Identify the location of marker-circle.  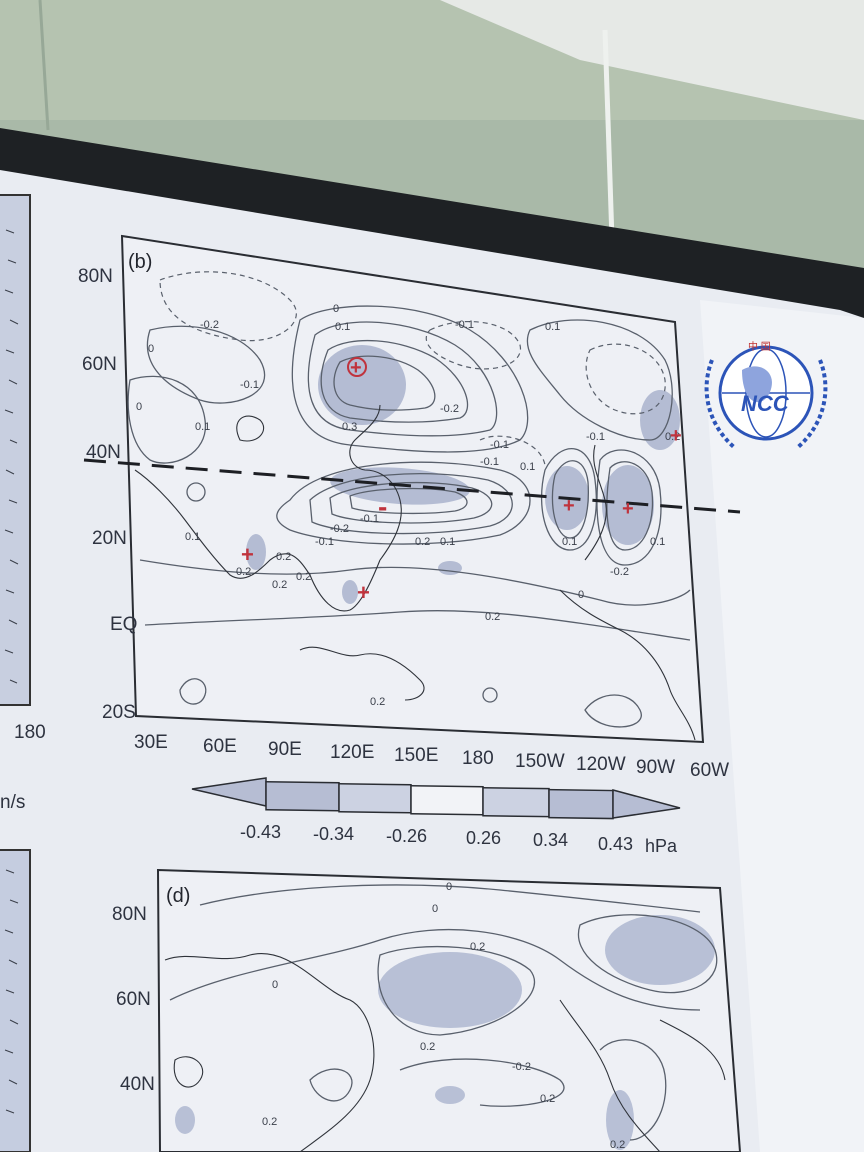
(357, 367).